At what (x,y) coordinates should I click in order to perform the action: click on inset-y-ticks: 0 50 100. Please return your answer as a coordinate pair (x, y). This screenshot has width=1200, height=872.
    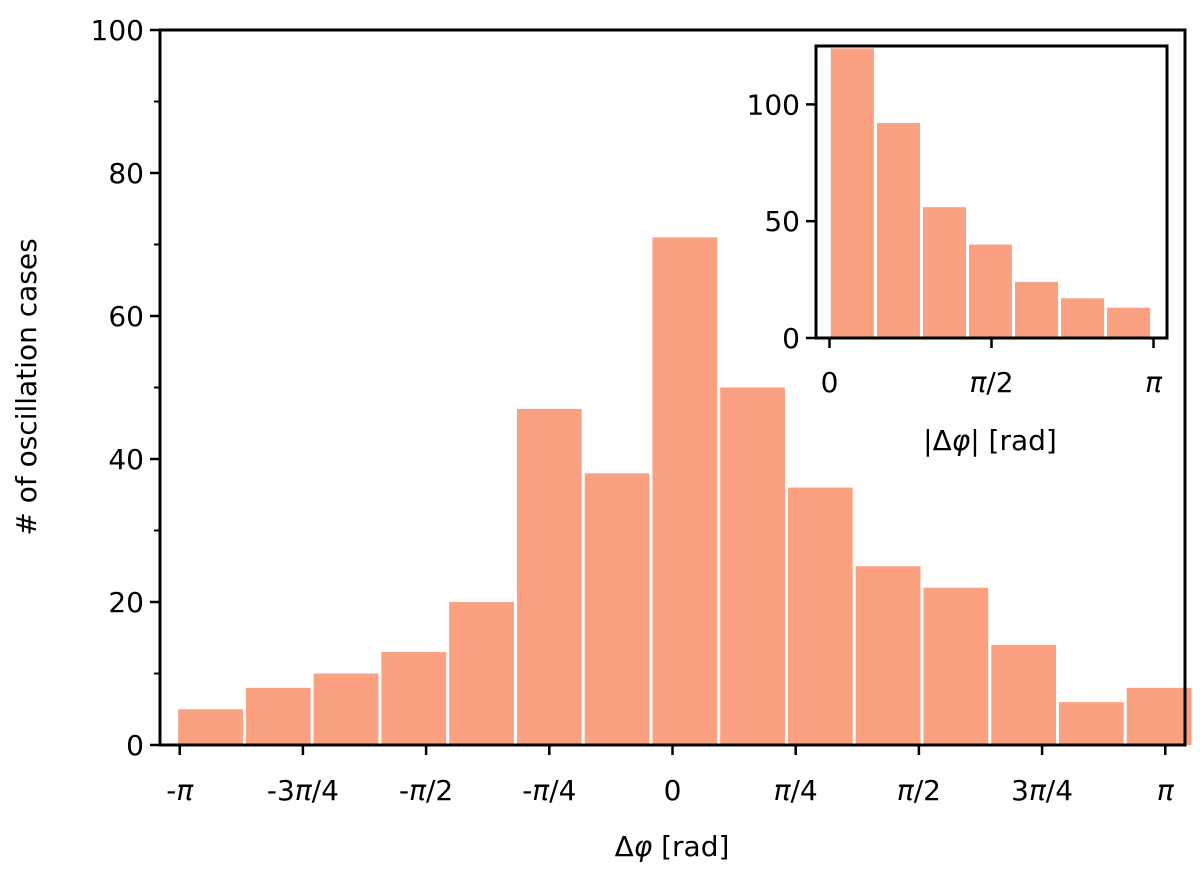
    Looking at the image, I should click on (781, 221).